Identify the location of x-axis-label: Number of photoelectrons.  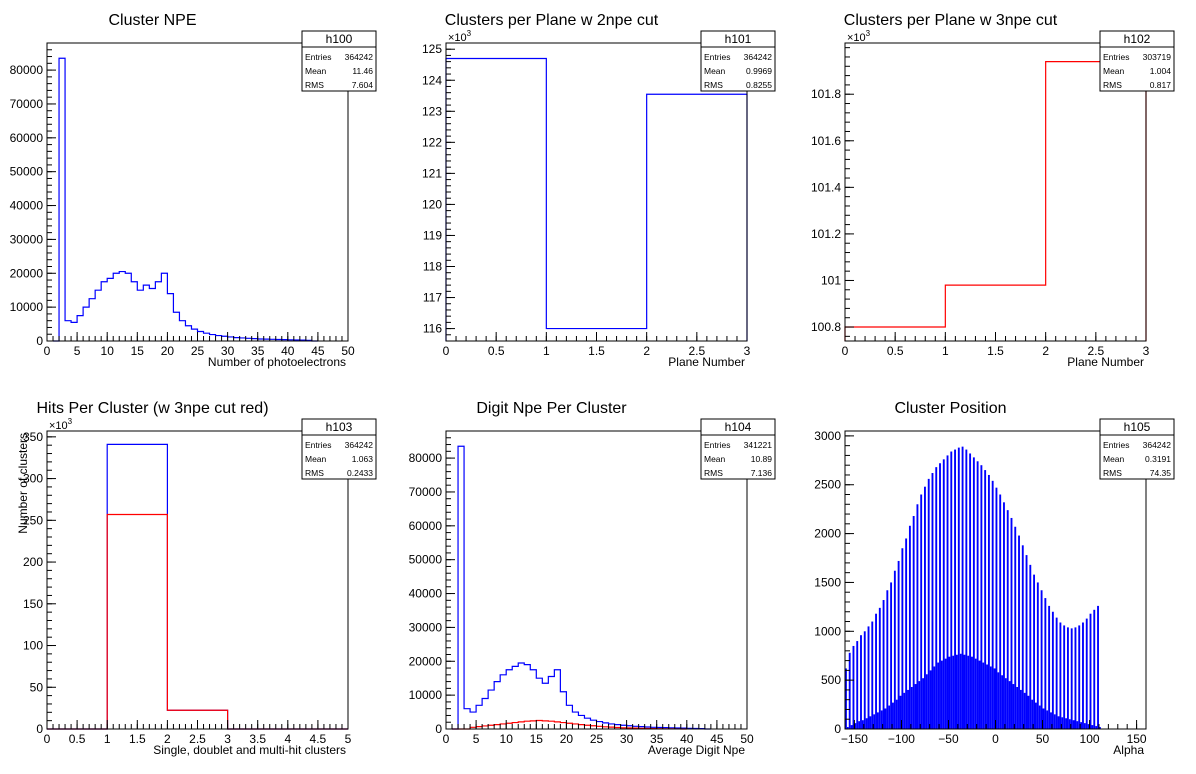
(277, 362).